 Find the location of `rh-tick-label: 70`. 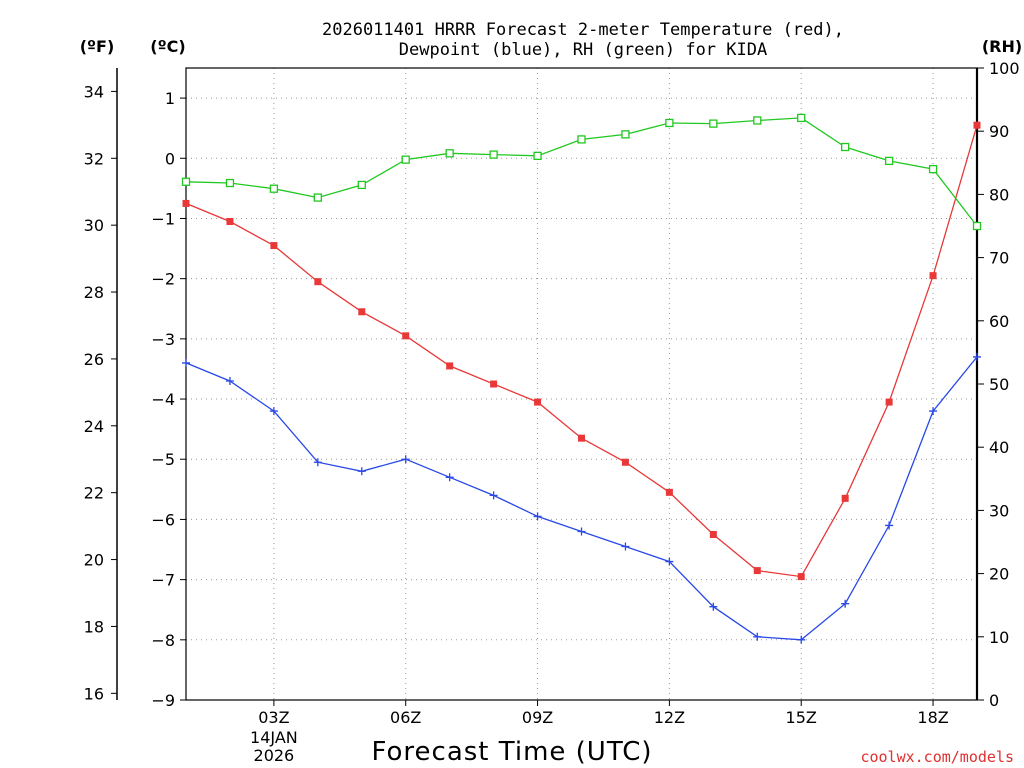

rh-tick-label: 70 is located at coordinates (999, 258).